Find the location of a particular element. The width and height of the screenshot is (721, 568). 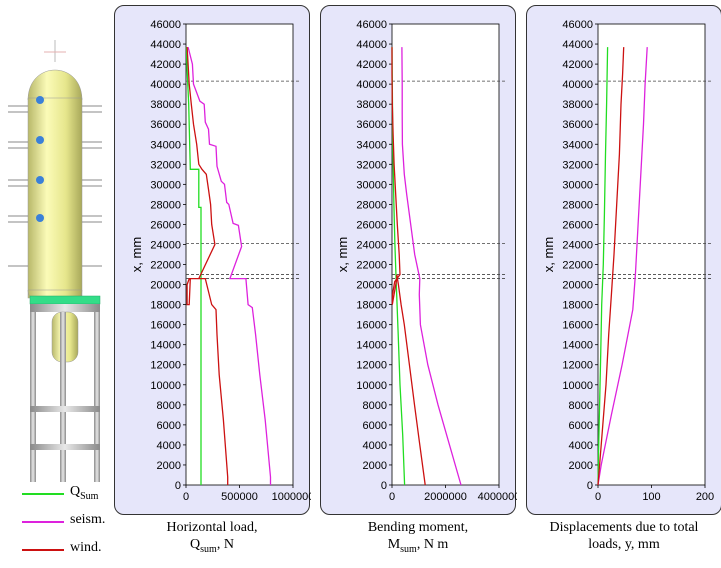

legend-swatch-wind is located at coordinates (43, 550).